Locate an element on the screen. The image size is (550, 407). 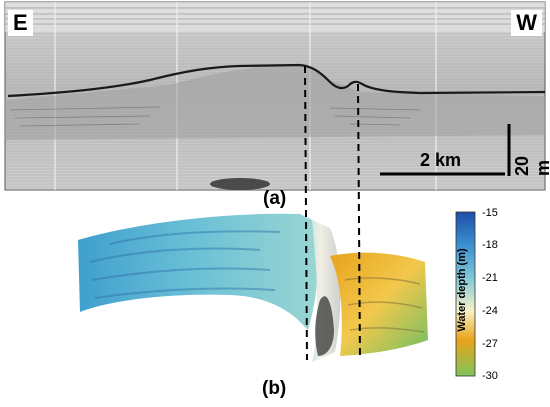
colorbar is located at coordinates (465, 294).